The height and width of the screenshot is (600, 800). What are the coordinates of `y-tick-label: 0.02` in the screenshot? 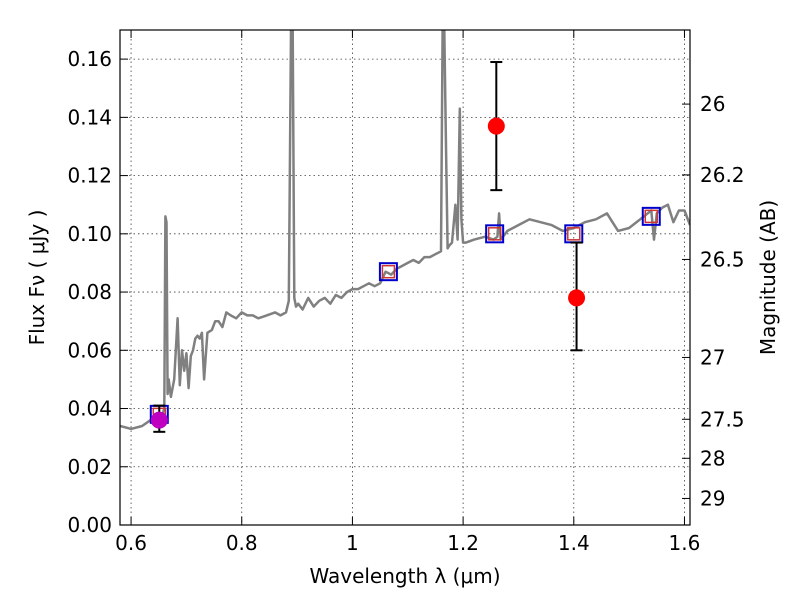 It's located at (89, 467).